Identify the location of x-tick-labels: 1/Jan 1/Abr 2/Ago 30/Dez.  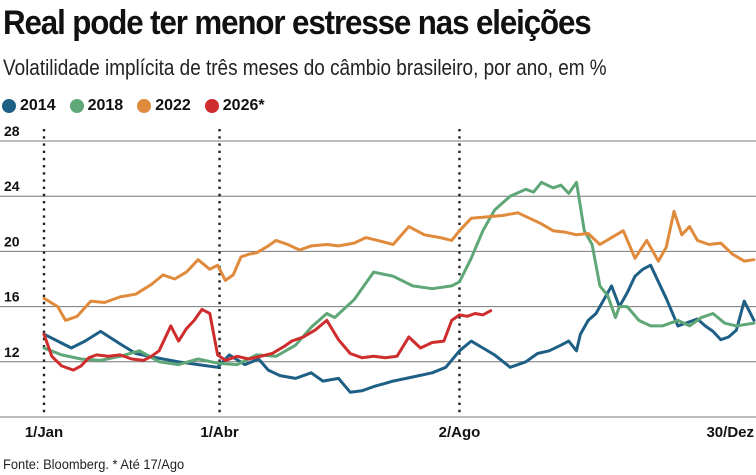
(389, 432).